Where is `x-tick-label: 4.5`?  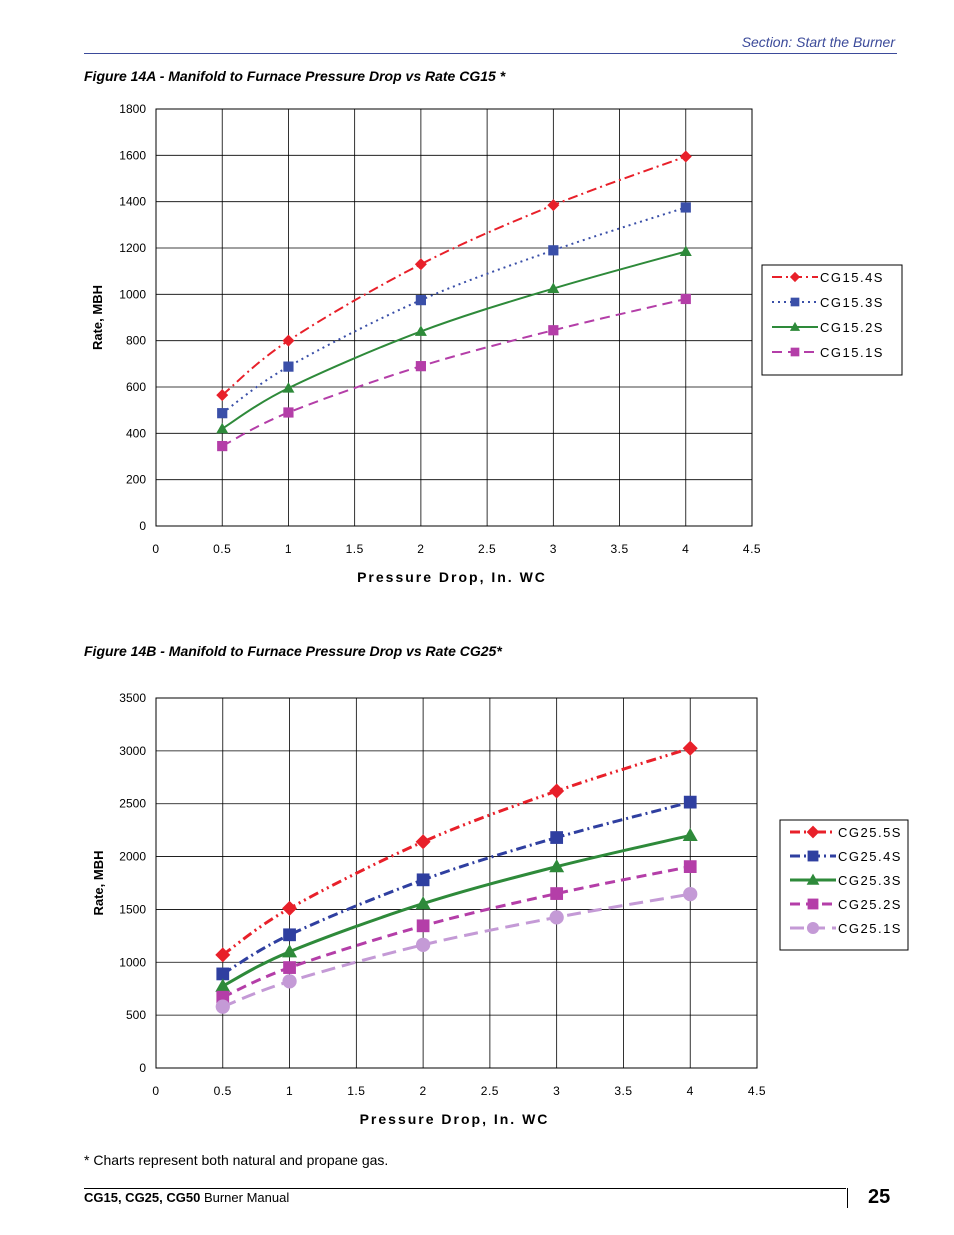 x-tick-label: 4.5 is located at coordinates (752, 549).